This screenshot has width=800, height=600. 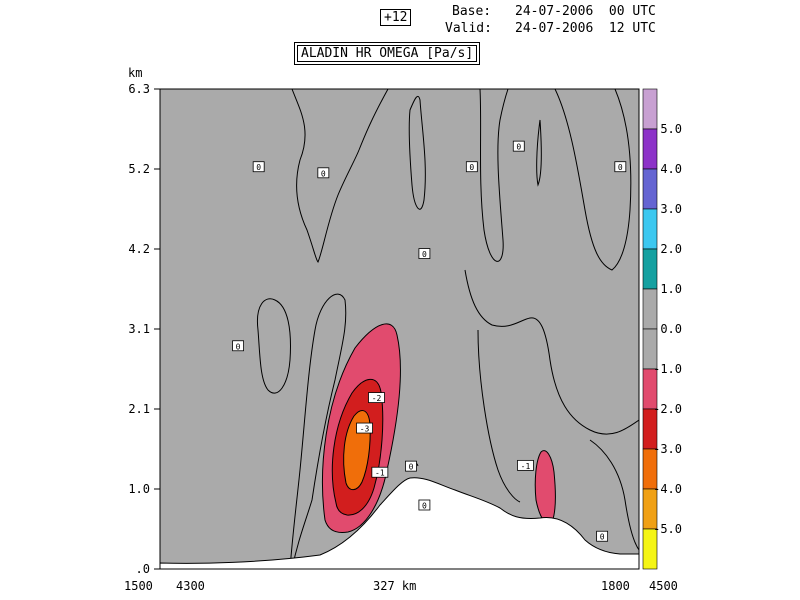 What do you see at coordinates (318, 431) in the screenshot?
I see `zero-contour-around-core` at bounding box center [318, 431].